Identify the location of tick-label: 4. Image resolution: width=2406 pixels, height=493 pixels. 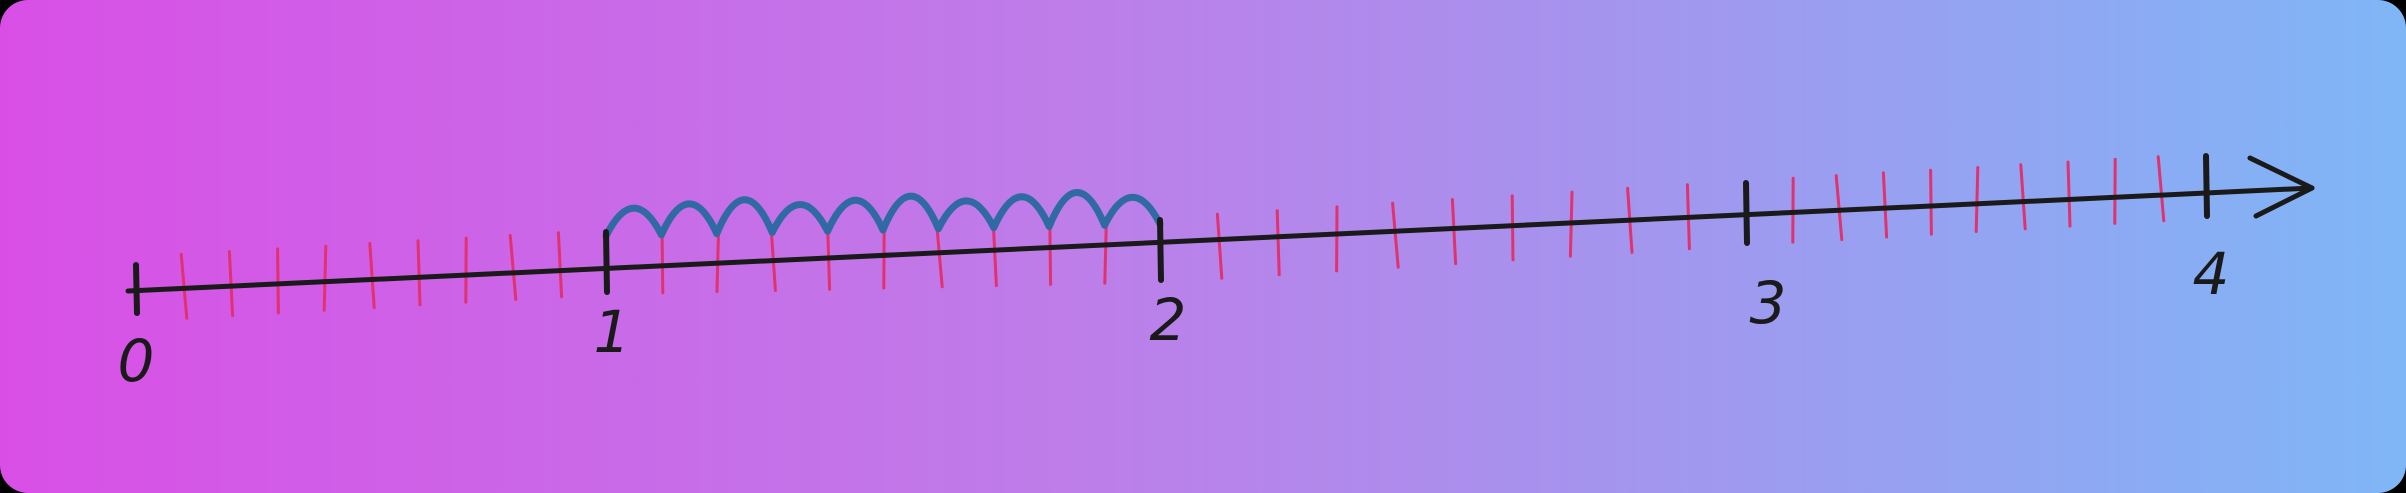
(2211, 274).